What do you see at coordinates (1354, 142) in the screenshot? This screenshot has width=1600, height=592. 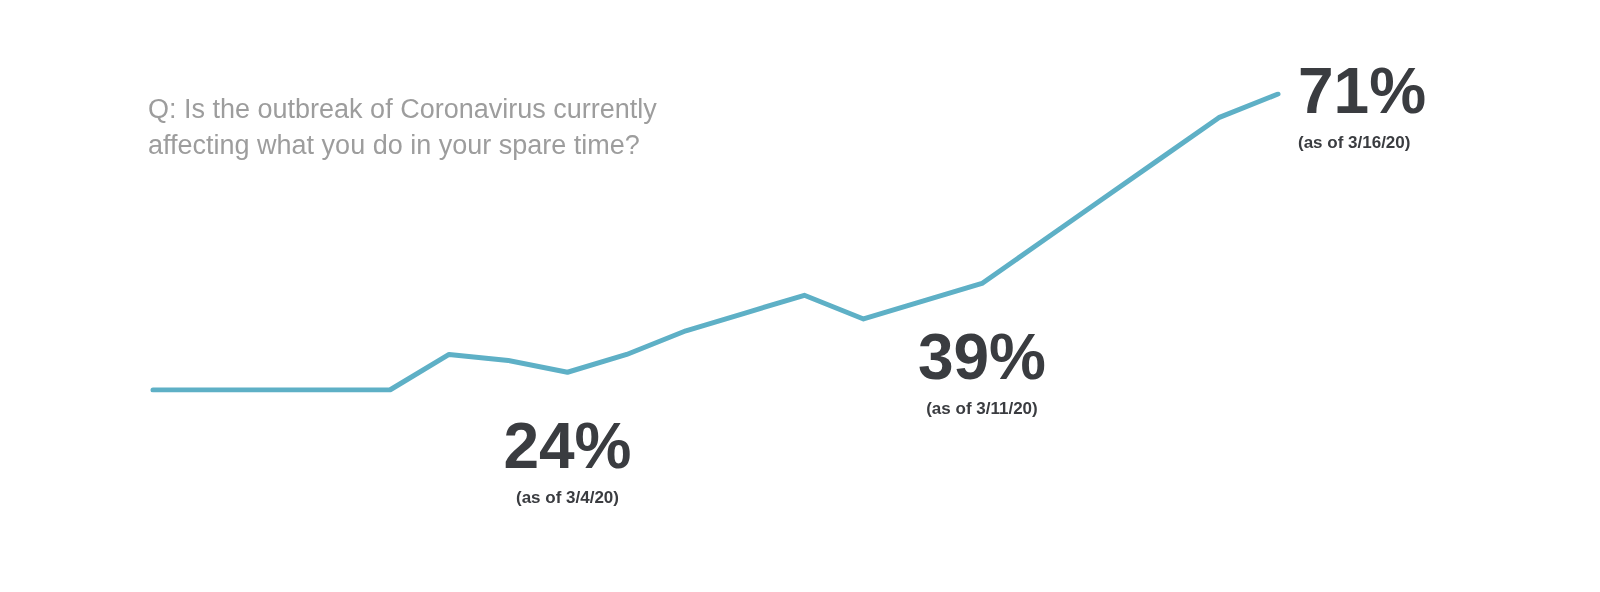 I see `annotation: (as of 3/16/20)` at bounding box center [1354, 142].